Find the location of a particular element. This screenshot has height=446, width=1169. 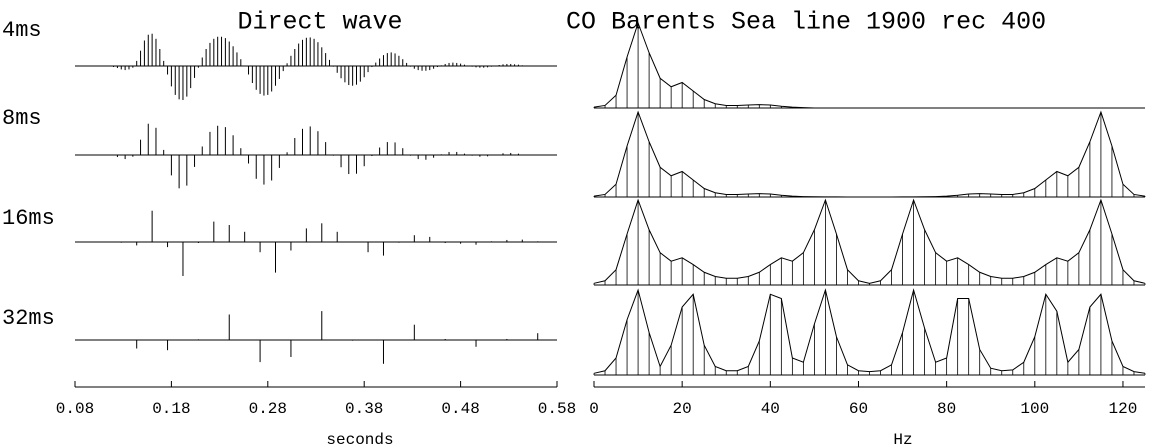

x-axis-label: Hz is located at coordinates (902, 438).